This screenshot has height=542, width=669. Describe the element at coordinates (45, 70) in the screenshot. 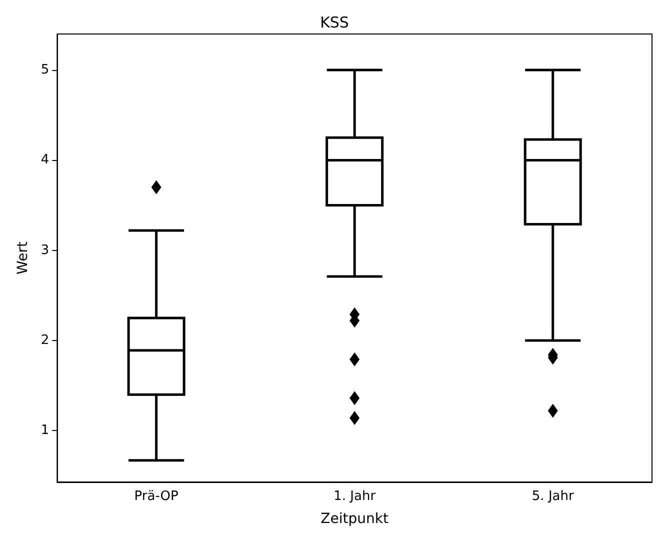

I see `y-tick-label: 5` at that location.